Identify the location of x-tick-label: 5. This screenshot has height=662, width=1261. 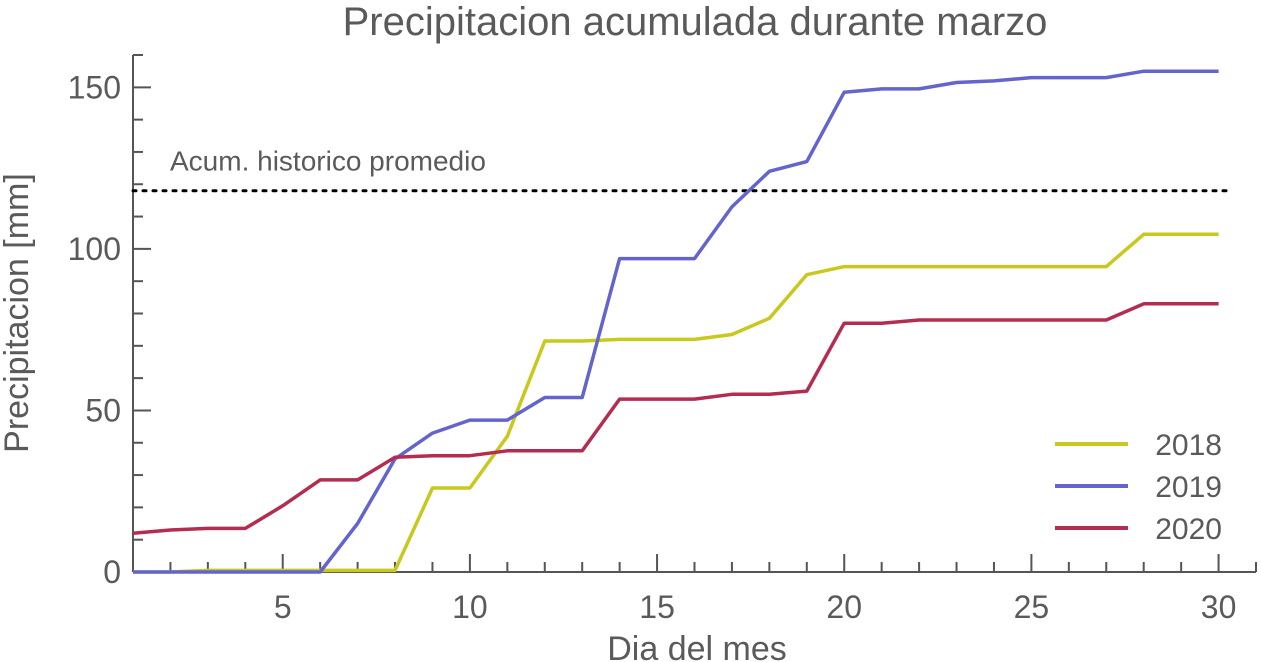
(283, 607).